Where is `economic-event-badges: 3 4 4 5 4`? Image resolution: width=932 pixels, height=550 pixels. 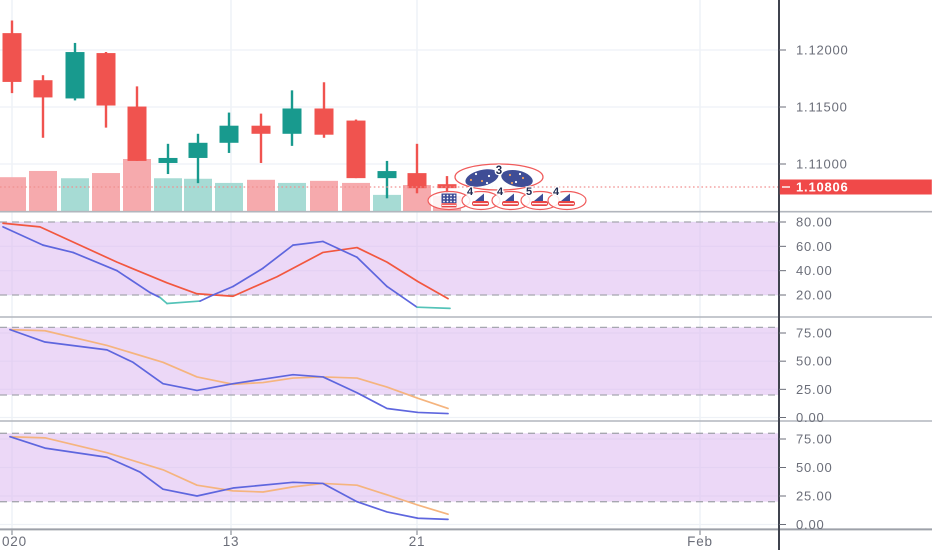
economic-event-badges: 3 4 4 5 4 is located at coordinates (507, 187).